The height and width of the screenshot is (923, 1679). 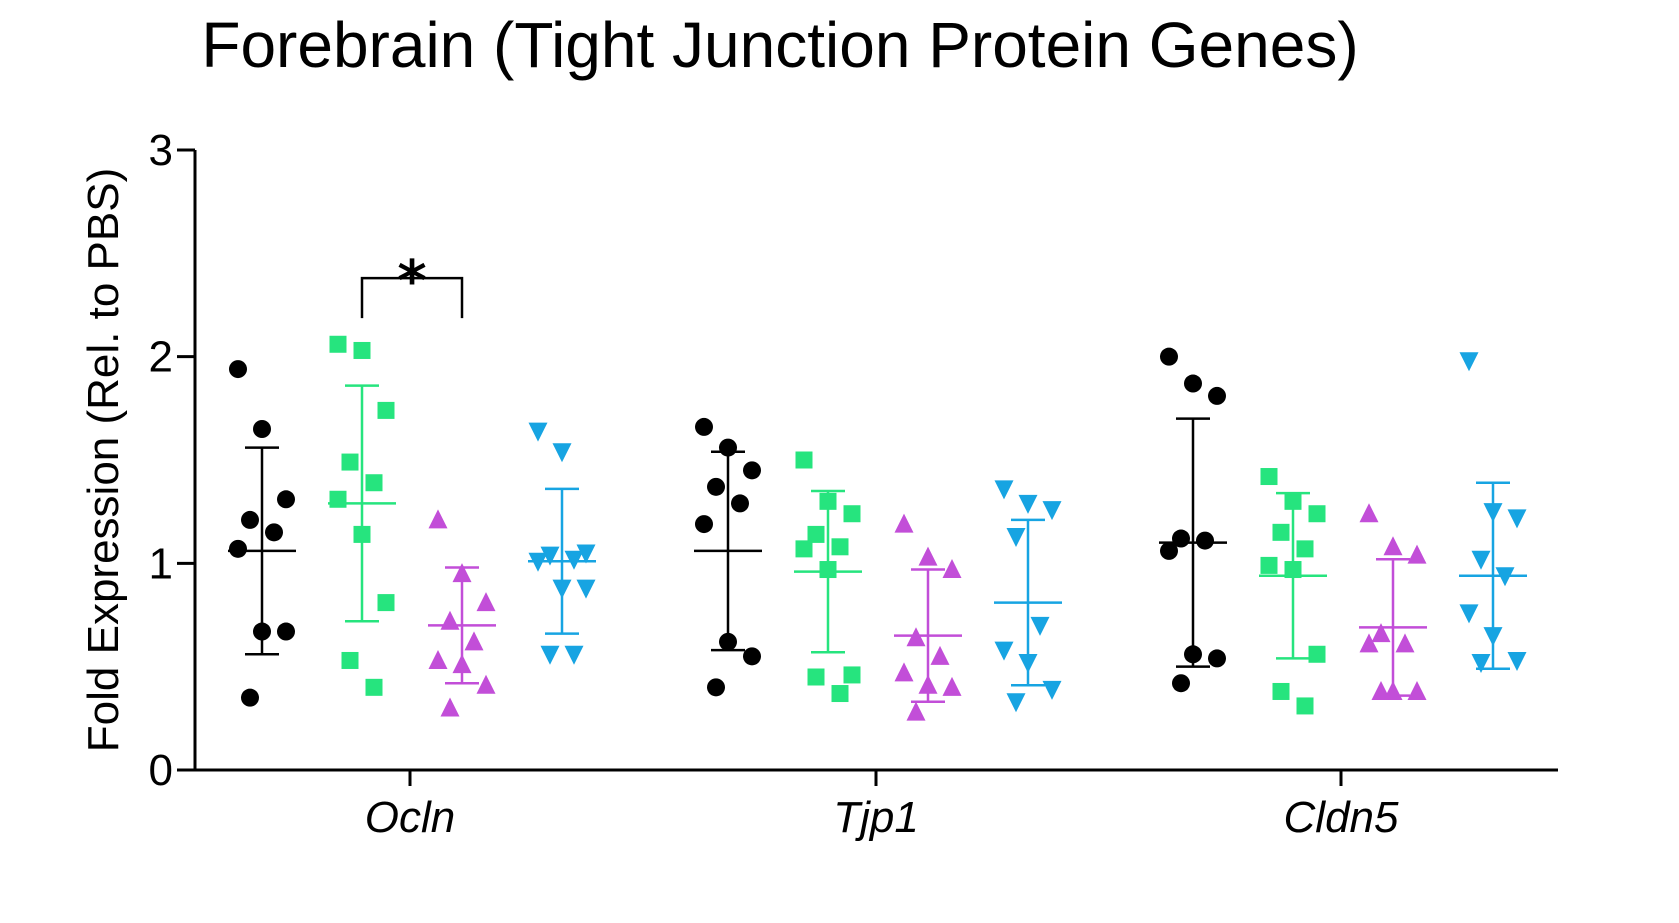 What do you see at coordinates (161, 150) in the screenshot?
I see `y-tick-label: 3` at bounding box center [161, 150].